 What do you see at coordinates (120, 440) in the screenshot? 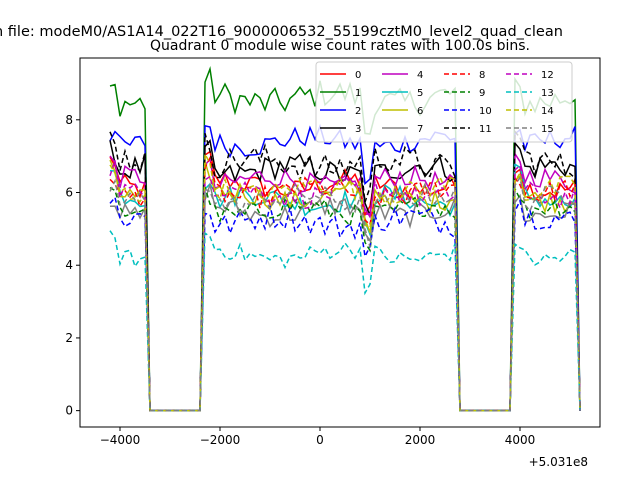
I see `x-tick-label: −4000` at bounding box center [120, 440].